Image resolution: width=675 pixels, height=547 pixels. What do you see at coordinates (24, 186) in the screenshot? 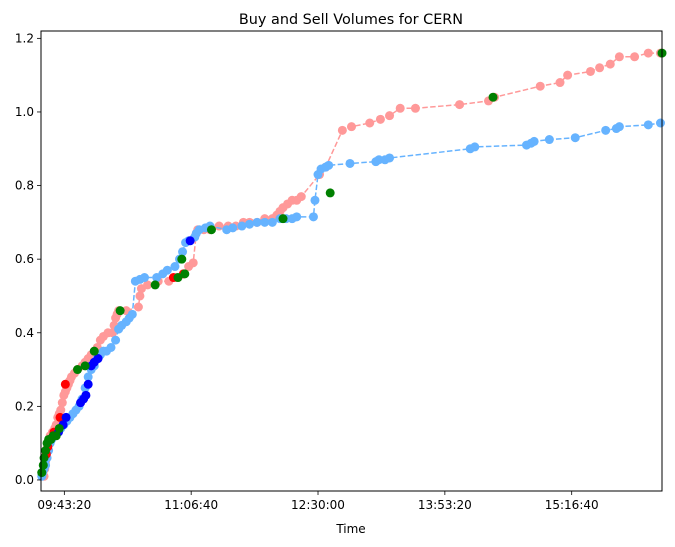
I see `y-tick-label: 0.8` at bounding box center [24, 186].